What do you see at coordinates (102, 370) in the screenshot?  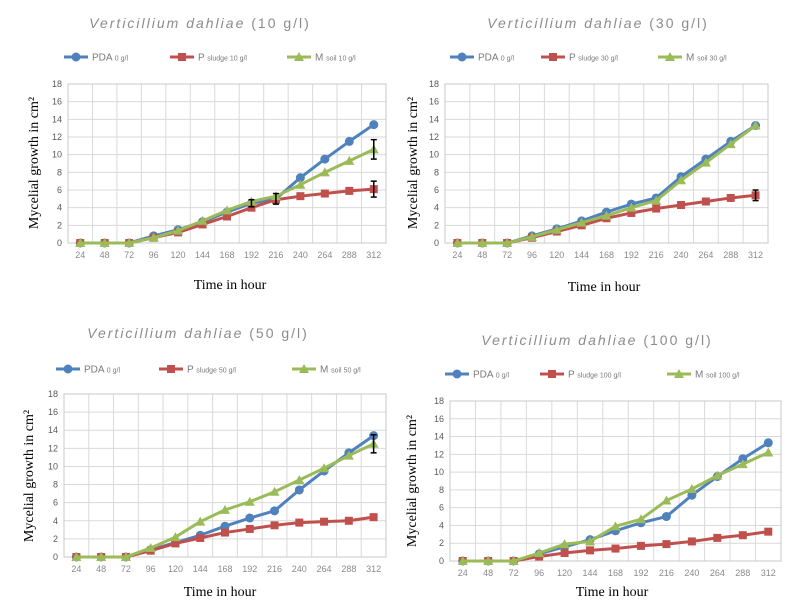 I see `legend-label: PDA 0 g/l` at bounding box center [102, 370].